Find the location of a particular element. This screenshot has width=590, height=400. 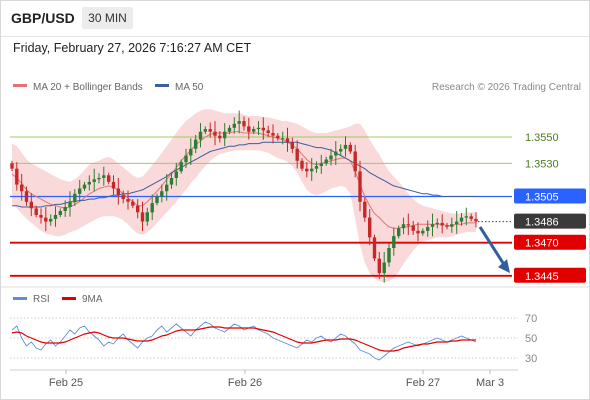

level-label-3-bg is located at coordinates (550, 221).